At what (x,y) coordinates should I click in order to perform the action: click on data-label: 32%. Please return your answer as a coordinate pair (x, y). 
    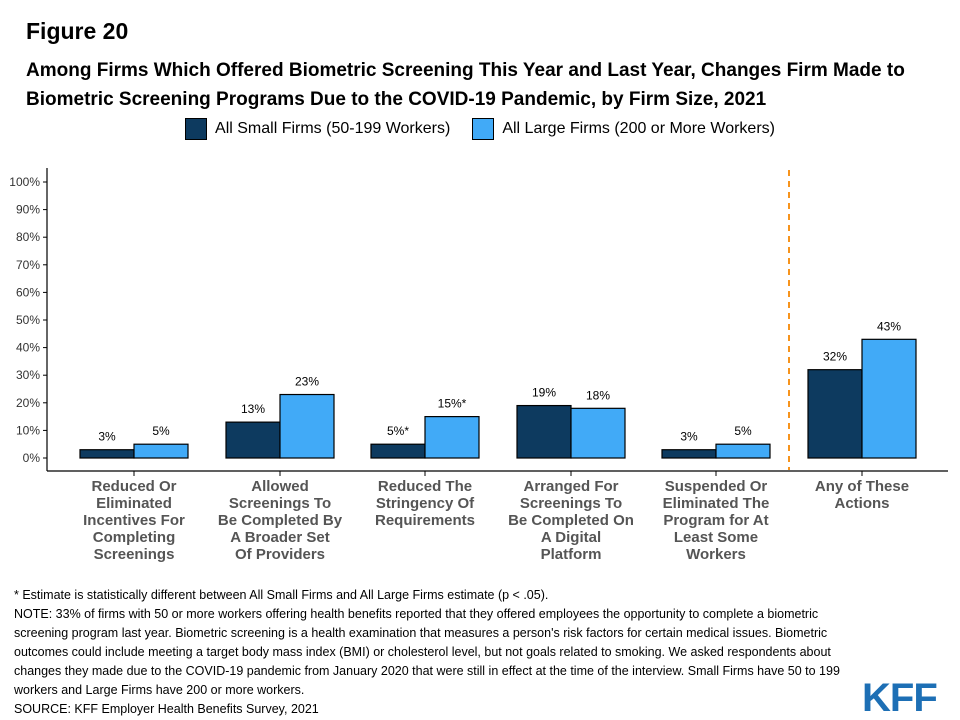
    Looking at the image, I should click on (835, 357).